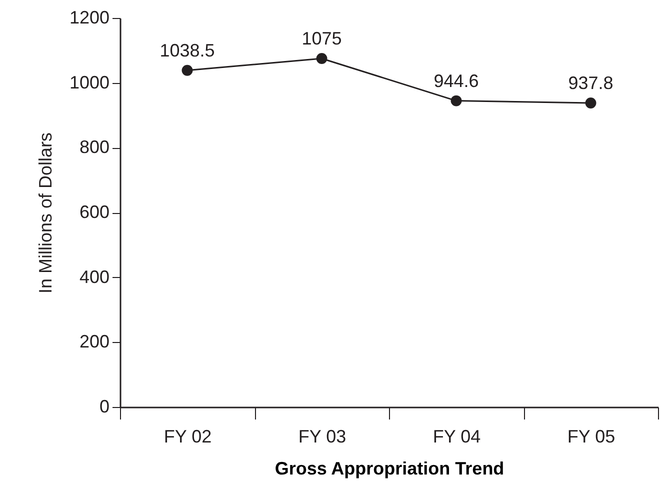 This screenshot has height=497, width=661. What do you see at coordinates (94, 276) in the screenshot?
I see `y-tick-label: 400` at bounding box center [94, 276].